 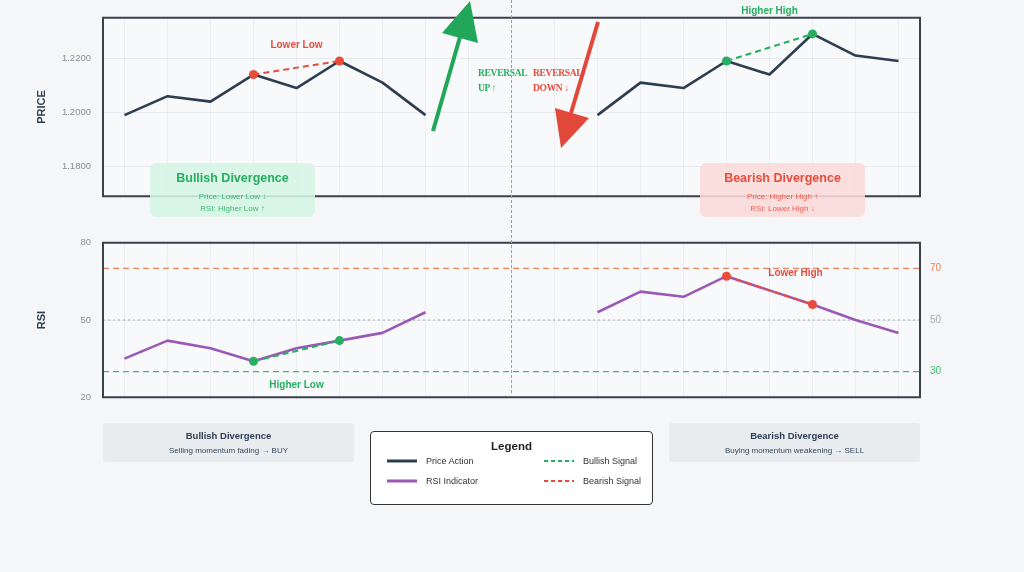 What do you see at coordinates (782, 190) in the screenshot?
I see `callout-box: Bearish Divergence Price: Higher High ↑ RSI: Lower High ↓` at bounding box center [782, 190].